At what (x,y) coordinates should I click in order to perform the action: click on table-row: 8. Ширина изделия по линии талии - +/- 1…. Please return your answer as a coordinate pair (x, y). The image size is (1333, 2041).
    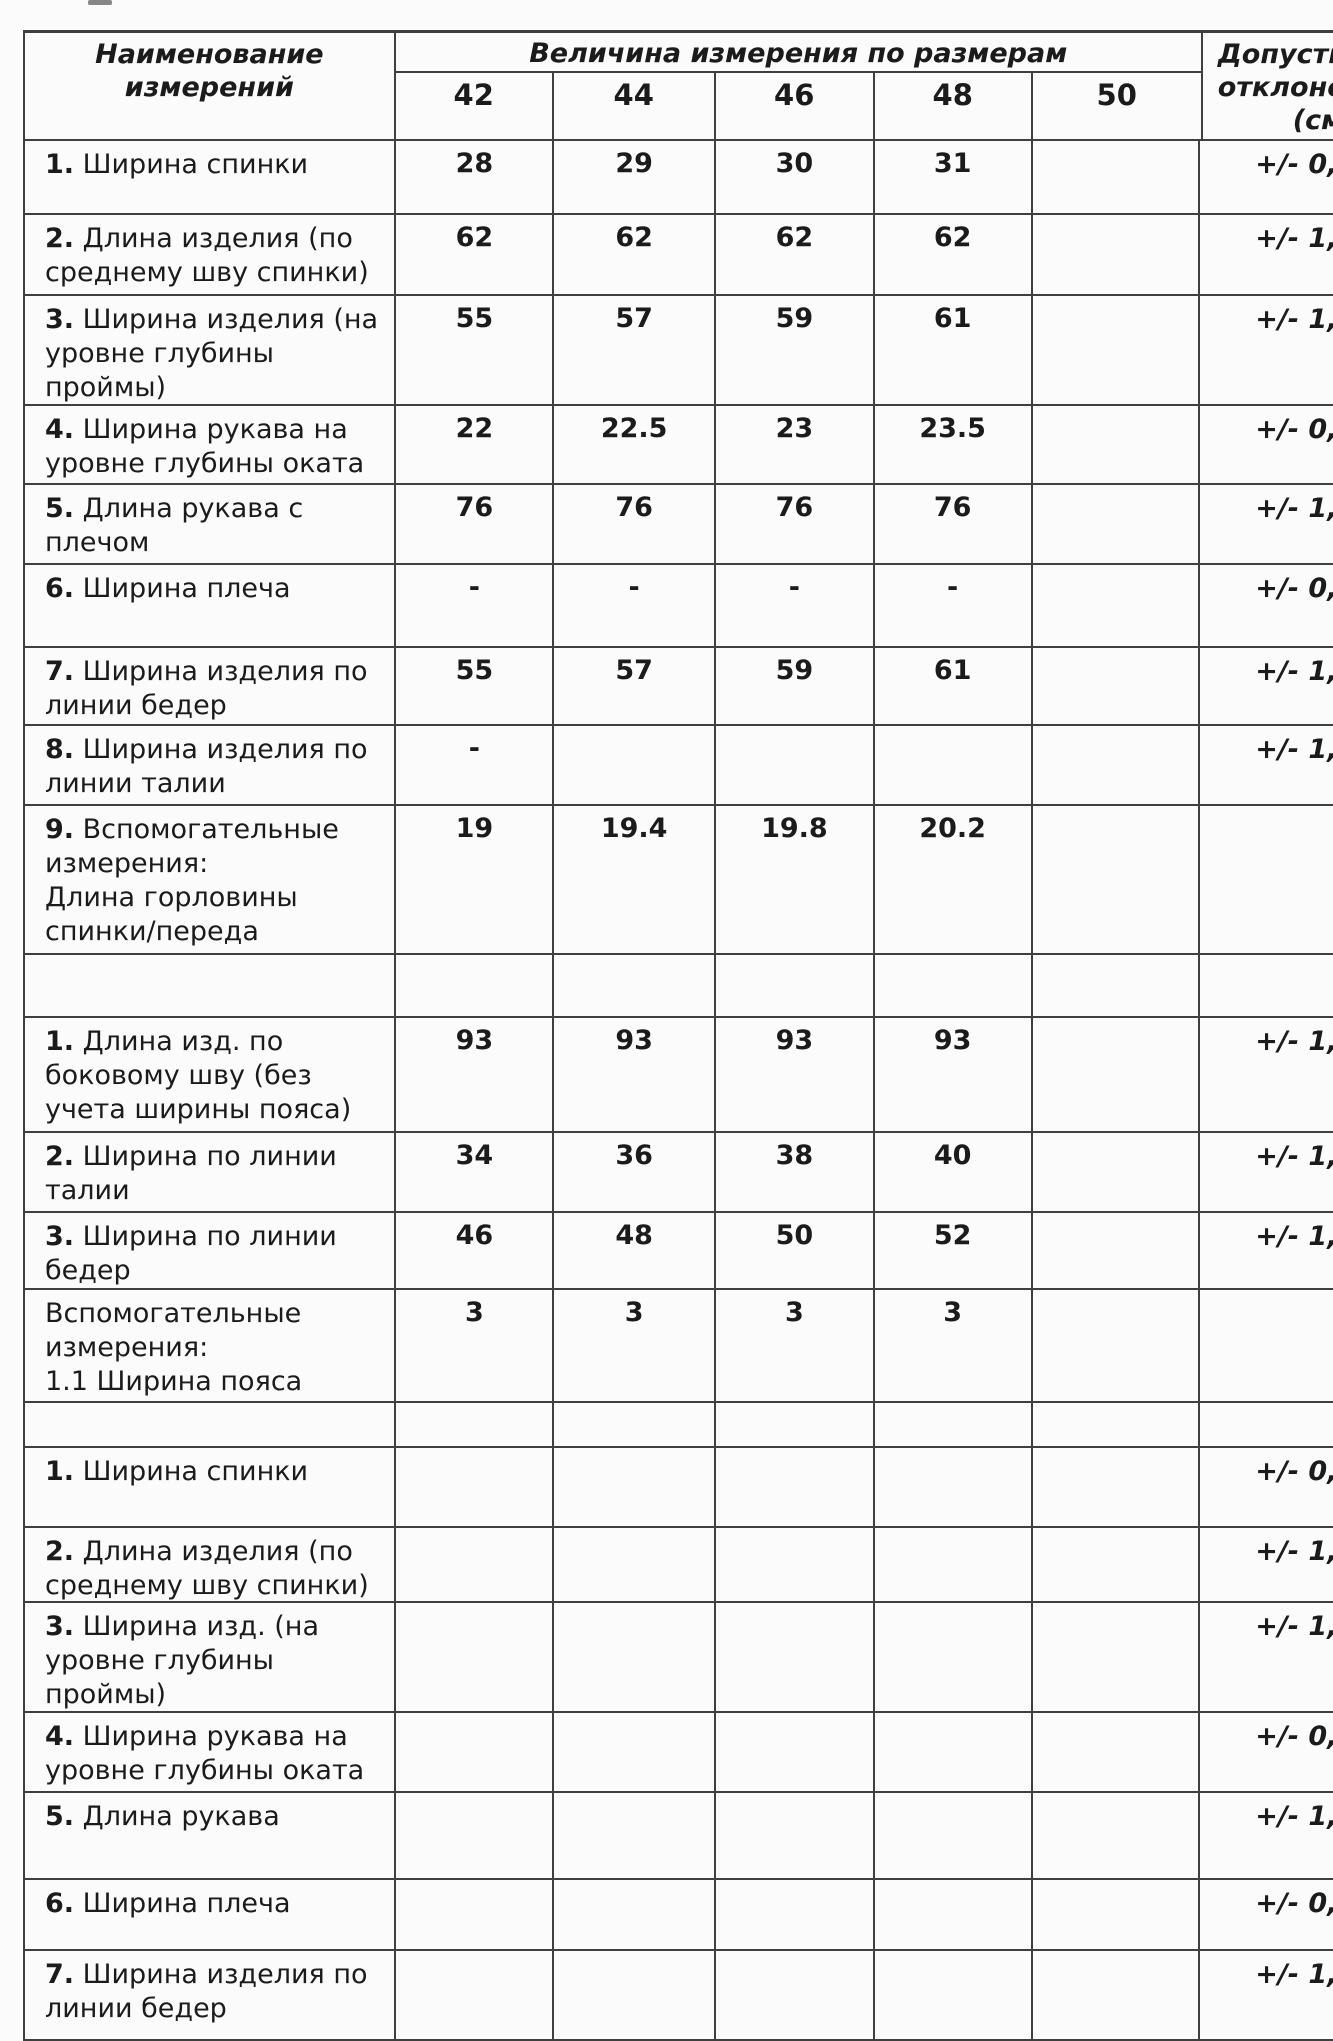
    Looking at the image, I should click on (679, 766).